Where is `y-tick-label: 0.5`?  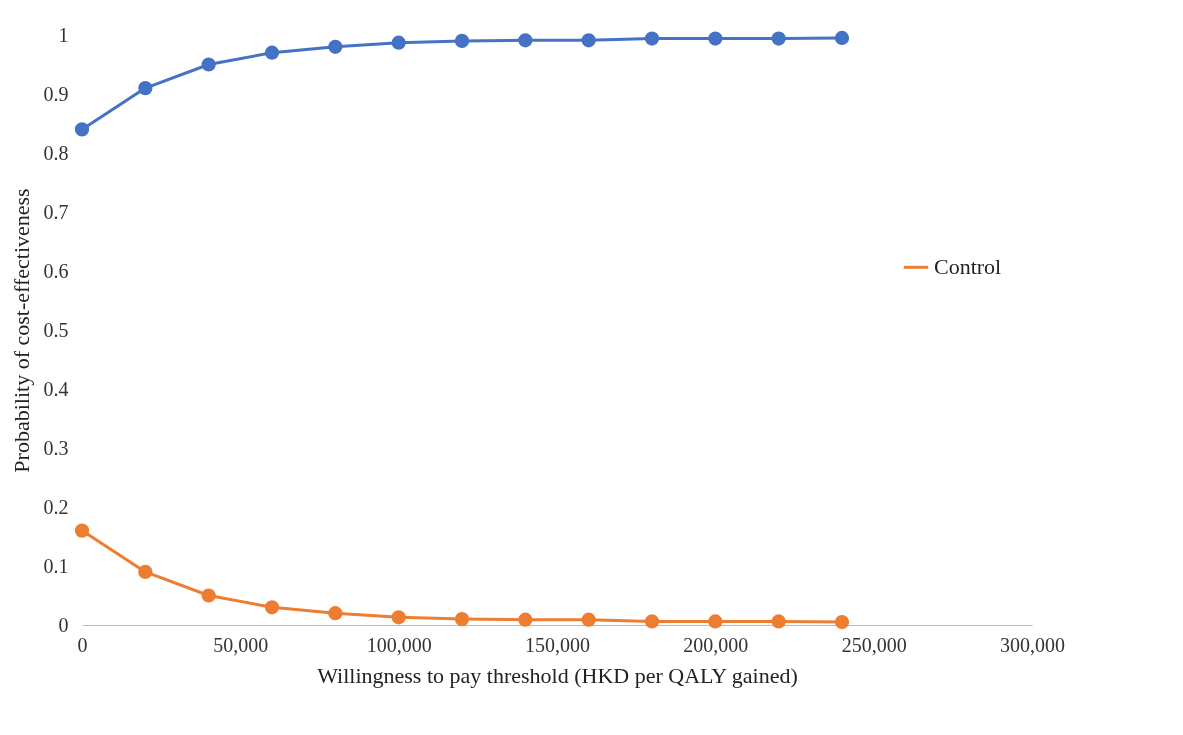 y-tick-label: 0.5 is located at coordinates (56, 329).